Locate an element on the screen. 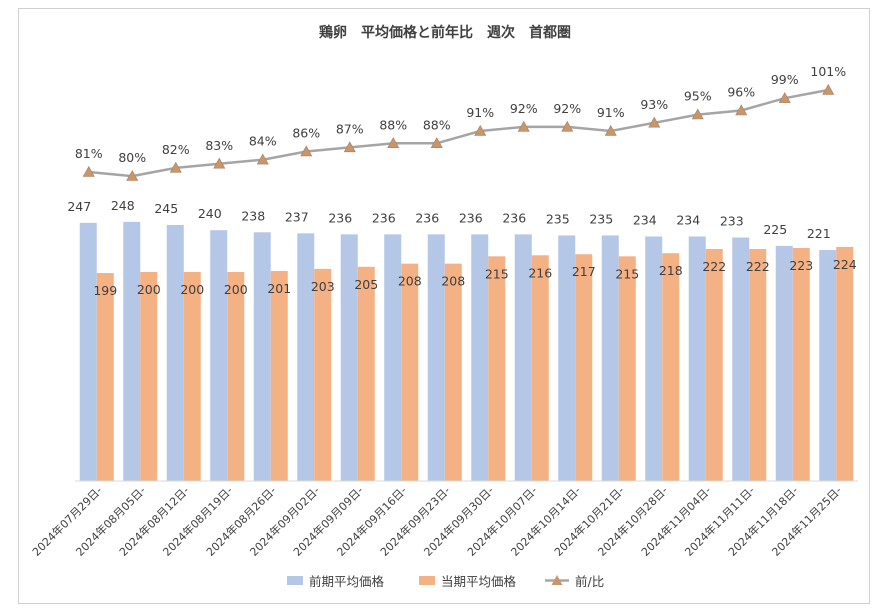  ratio-label: 81% is located at coordinates (89, 153).